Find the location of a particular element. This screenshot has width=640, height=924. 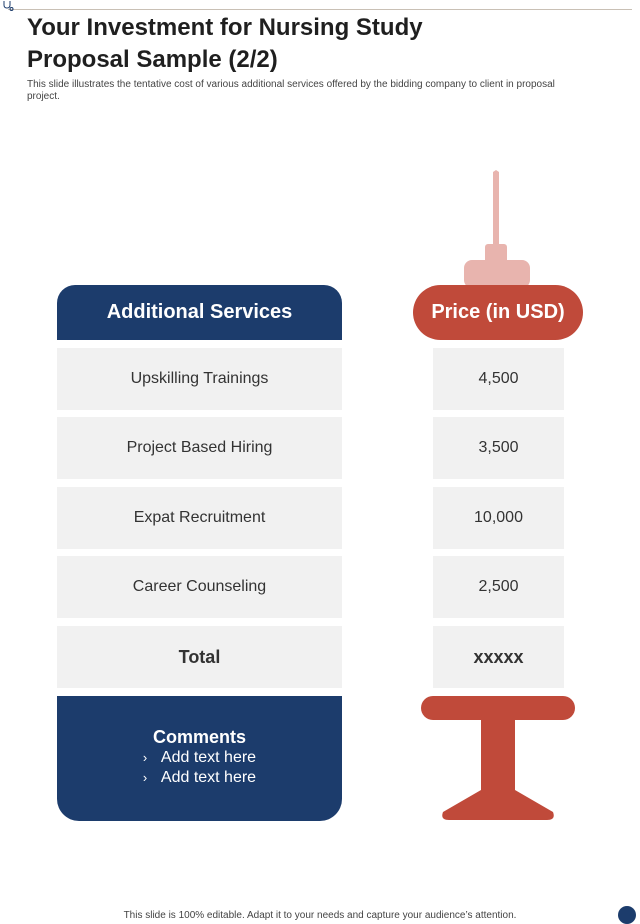

corner-dot is located at coordinates (627, 915).